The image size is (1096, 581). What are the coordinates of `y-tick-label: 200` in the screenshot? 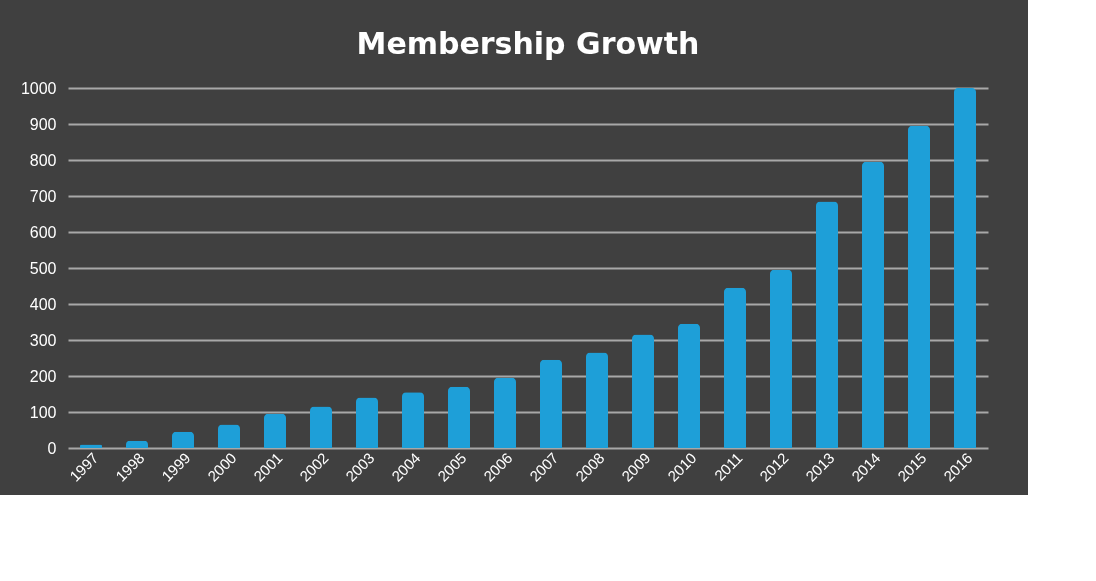 It's located at (43, 376).